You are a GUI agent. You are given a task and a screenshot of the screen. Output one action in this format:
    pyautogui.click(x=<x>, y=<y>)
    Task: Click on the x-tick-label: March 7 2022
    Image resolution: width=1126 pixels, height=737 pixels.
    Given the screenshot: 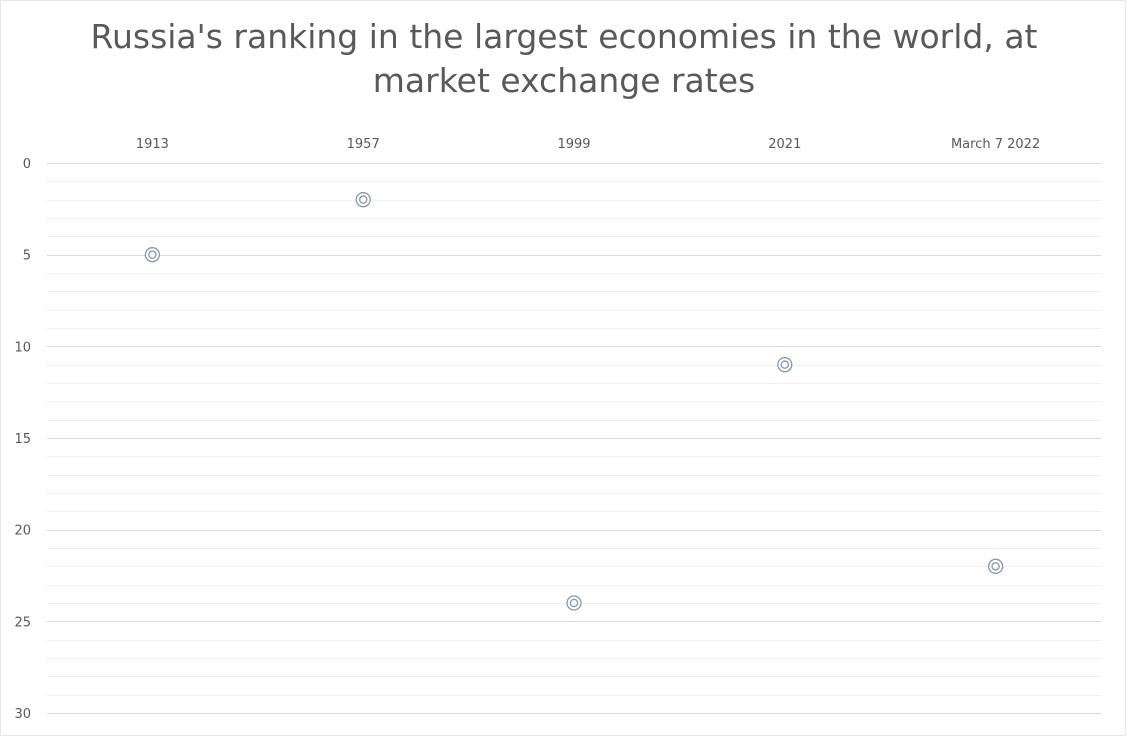 What is the action you would take?
    pyautogui.click(x=995, y=144)
    